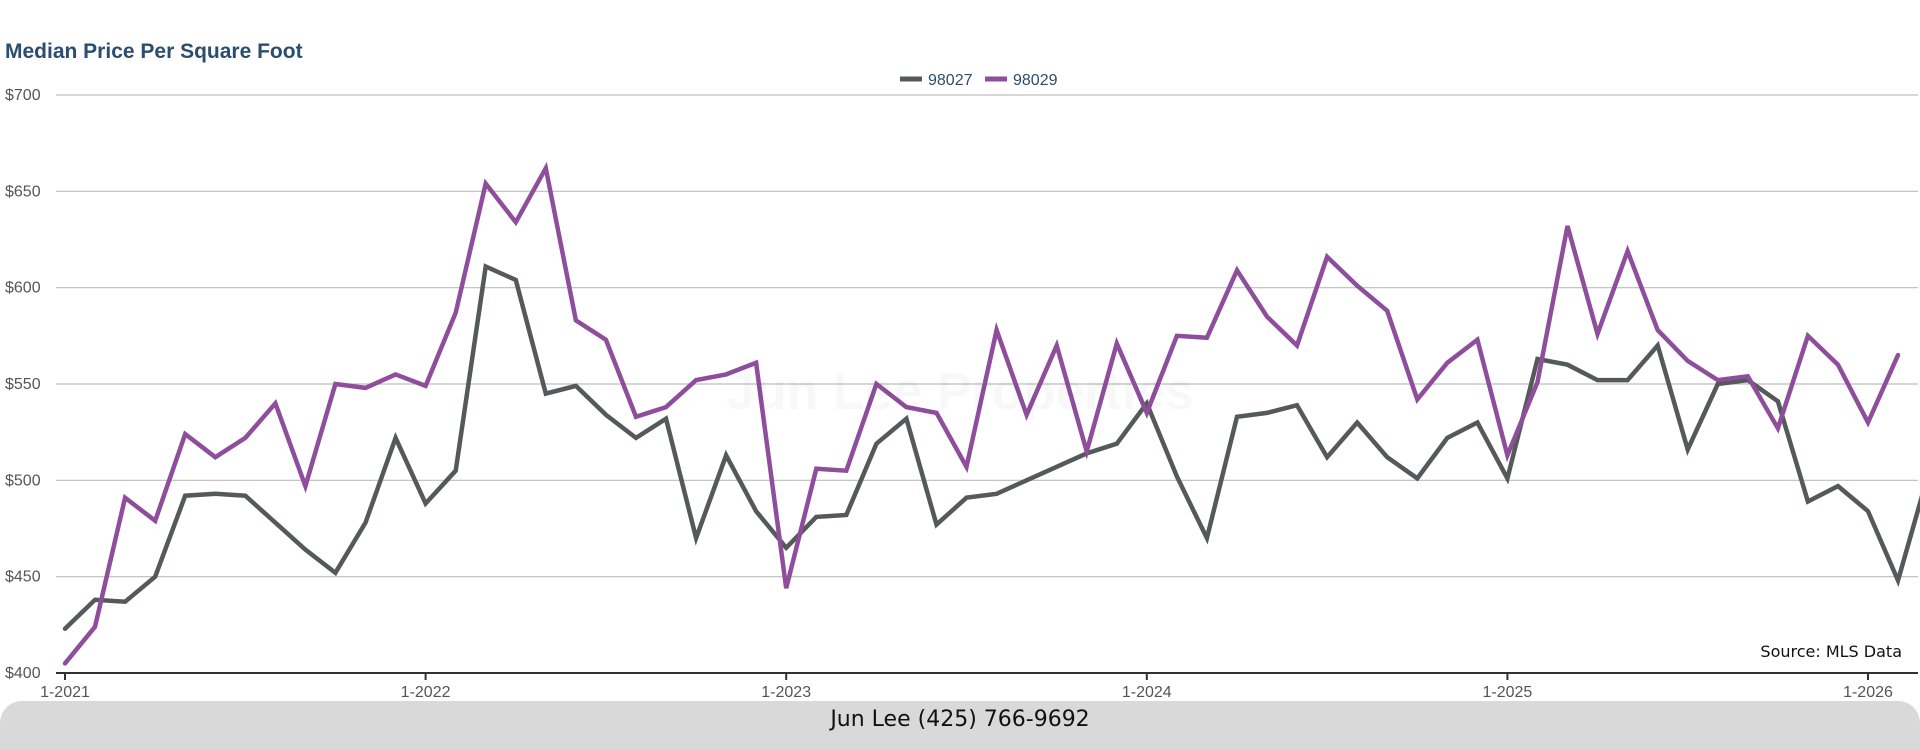  I want to click on legend-item-98029: 98029, so click(1021, 80).